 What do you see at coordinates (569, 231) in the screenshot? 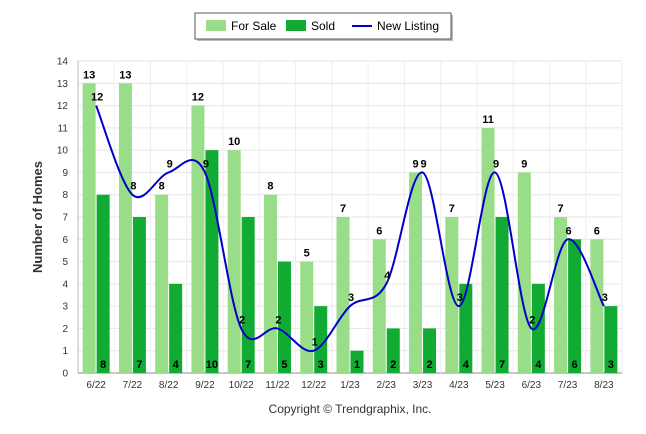
I see `data-label-new-listing: 6` at bounding box center [569, 231].